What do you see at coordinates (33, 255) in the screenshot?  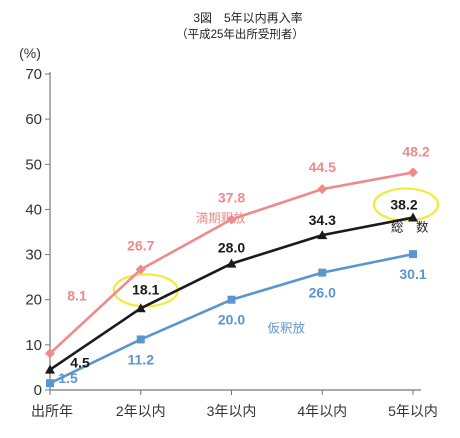 I see `y-tick-label: 30` at bounding box center [33, 255].